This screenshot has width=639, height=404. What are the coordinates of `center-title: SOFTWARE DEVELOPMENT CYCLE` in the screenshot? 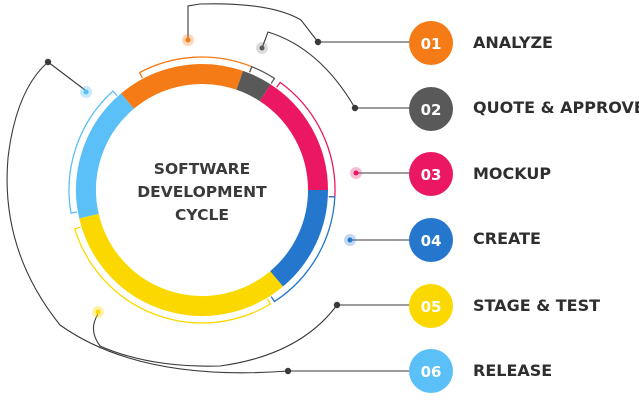 It's located at (202, 192).